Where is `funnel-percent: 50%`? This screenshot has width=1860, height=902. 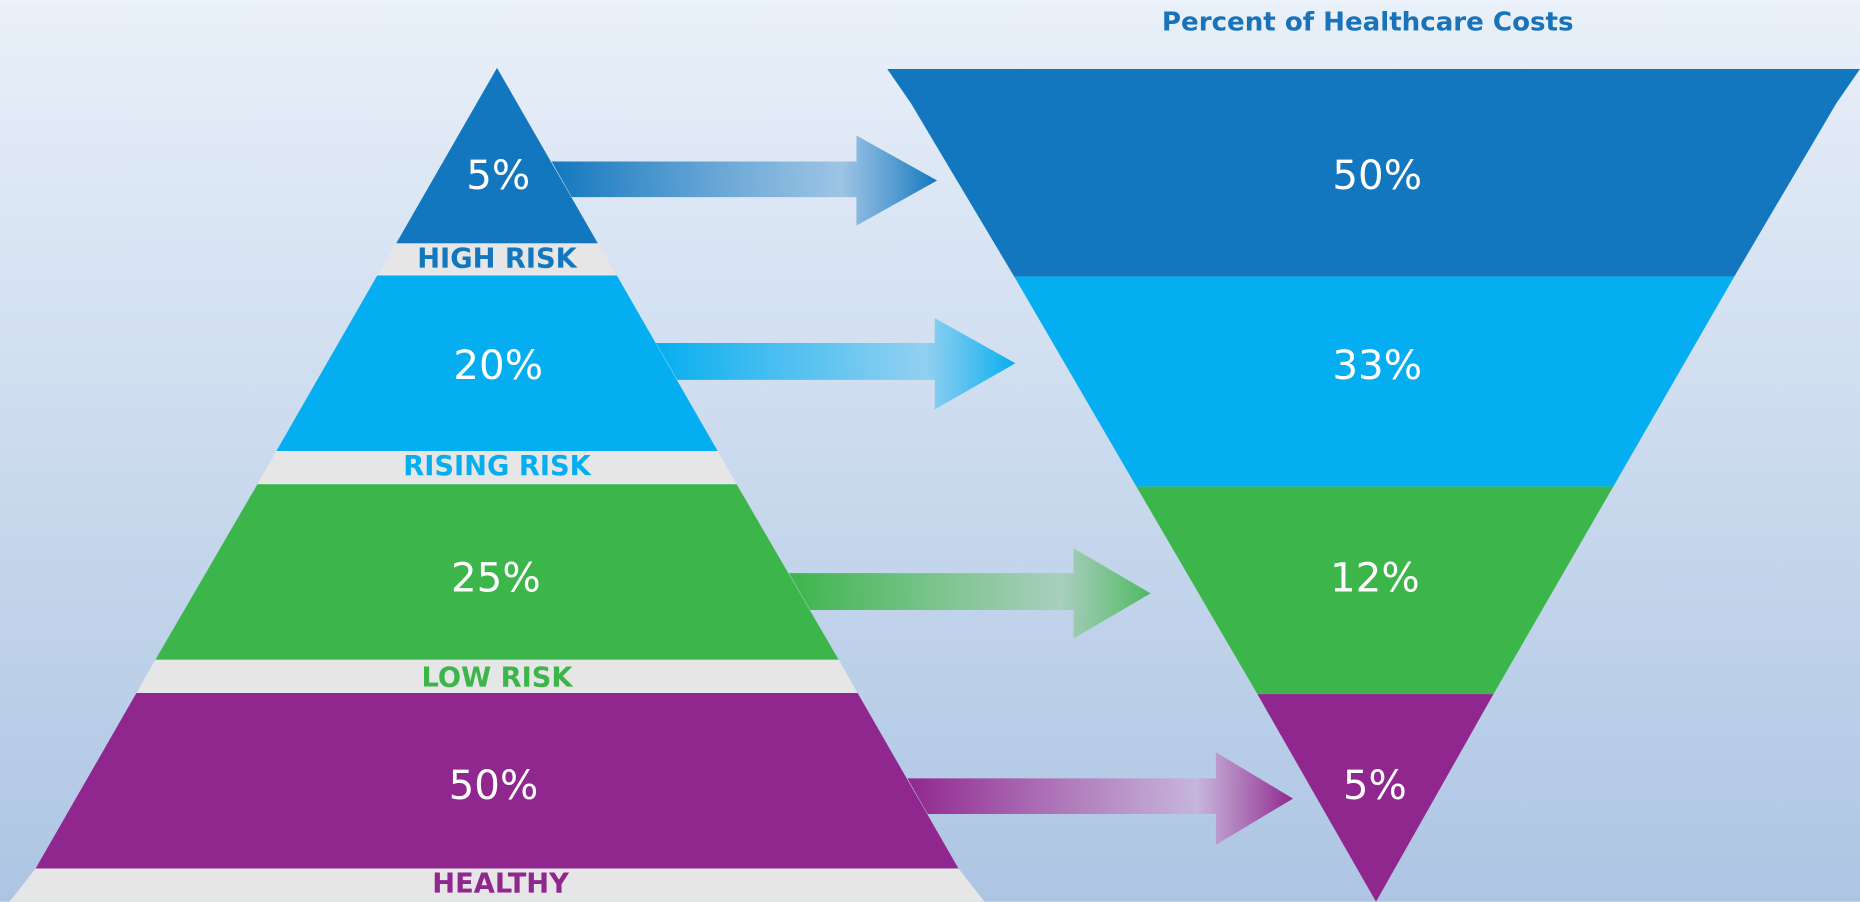 funnel-percent: 50% is located at coordinates (1377, 175).